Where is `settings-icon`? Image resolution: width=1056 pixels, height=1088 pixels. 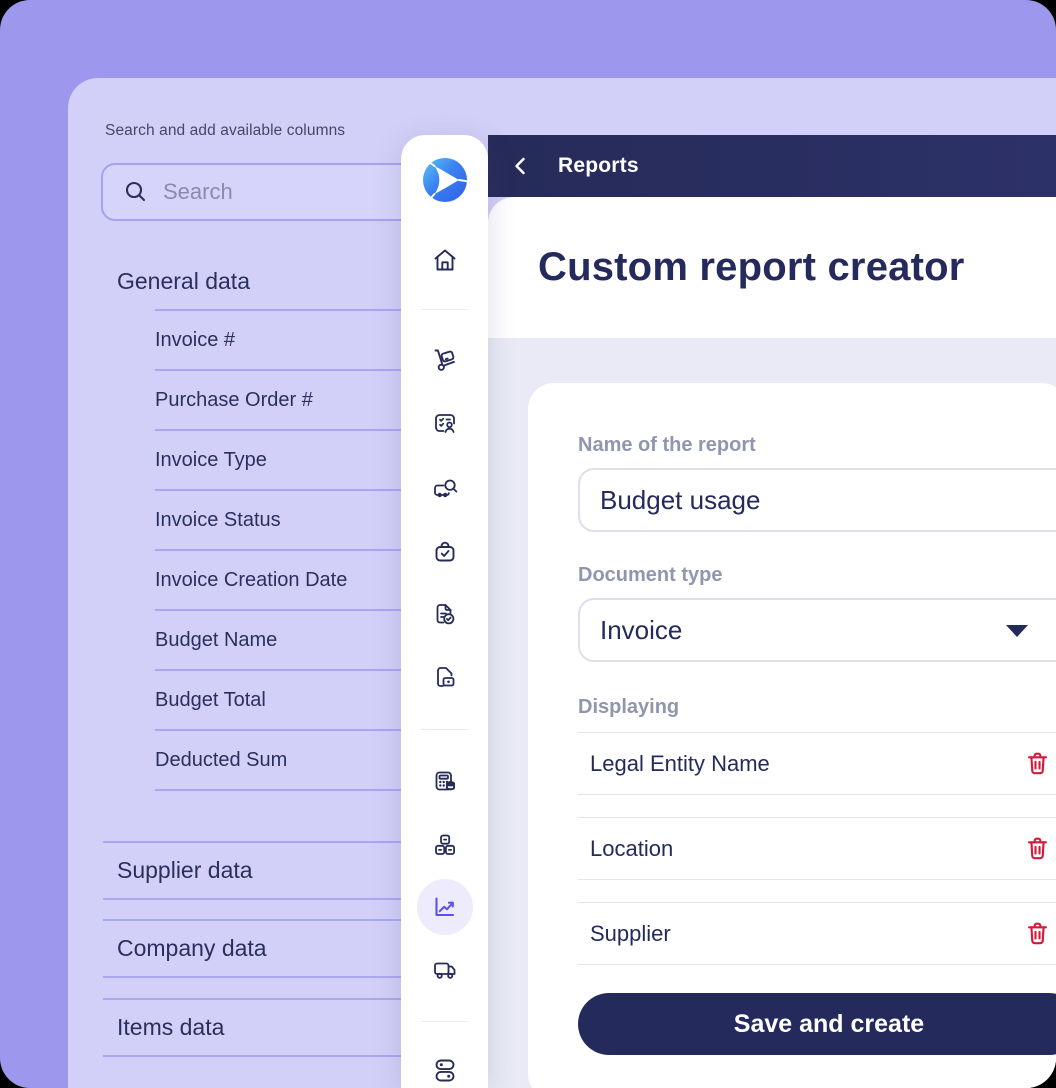
settings-icon is located at coordinates (445, 1070).